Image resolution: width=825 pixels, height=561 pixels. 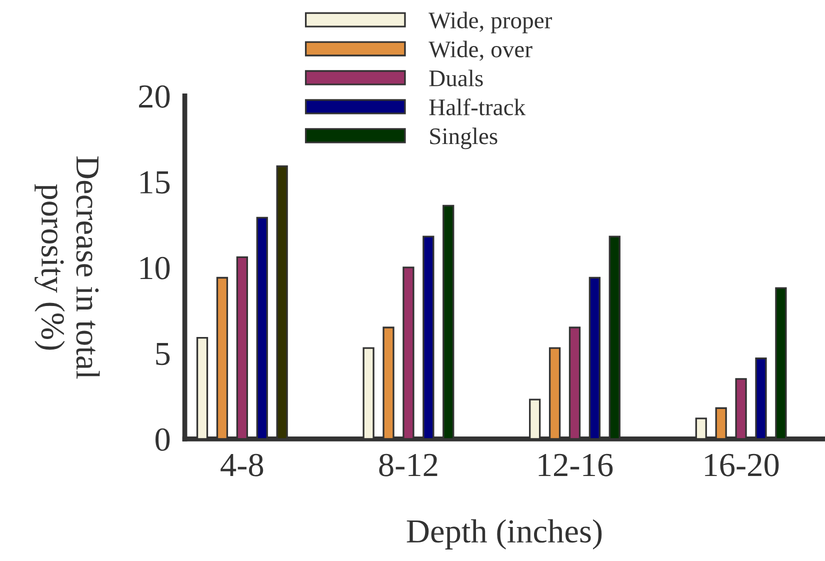 What do you see at coordinates (477, 107) in the screenshot?
I see `legend-label: Half-track` at bounding box center [477, 107].